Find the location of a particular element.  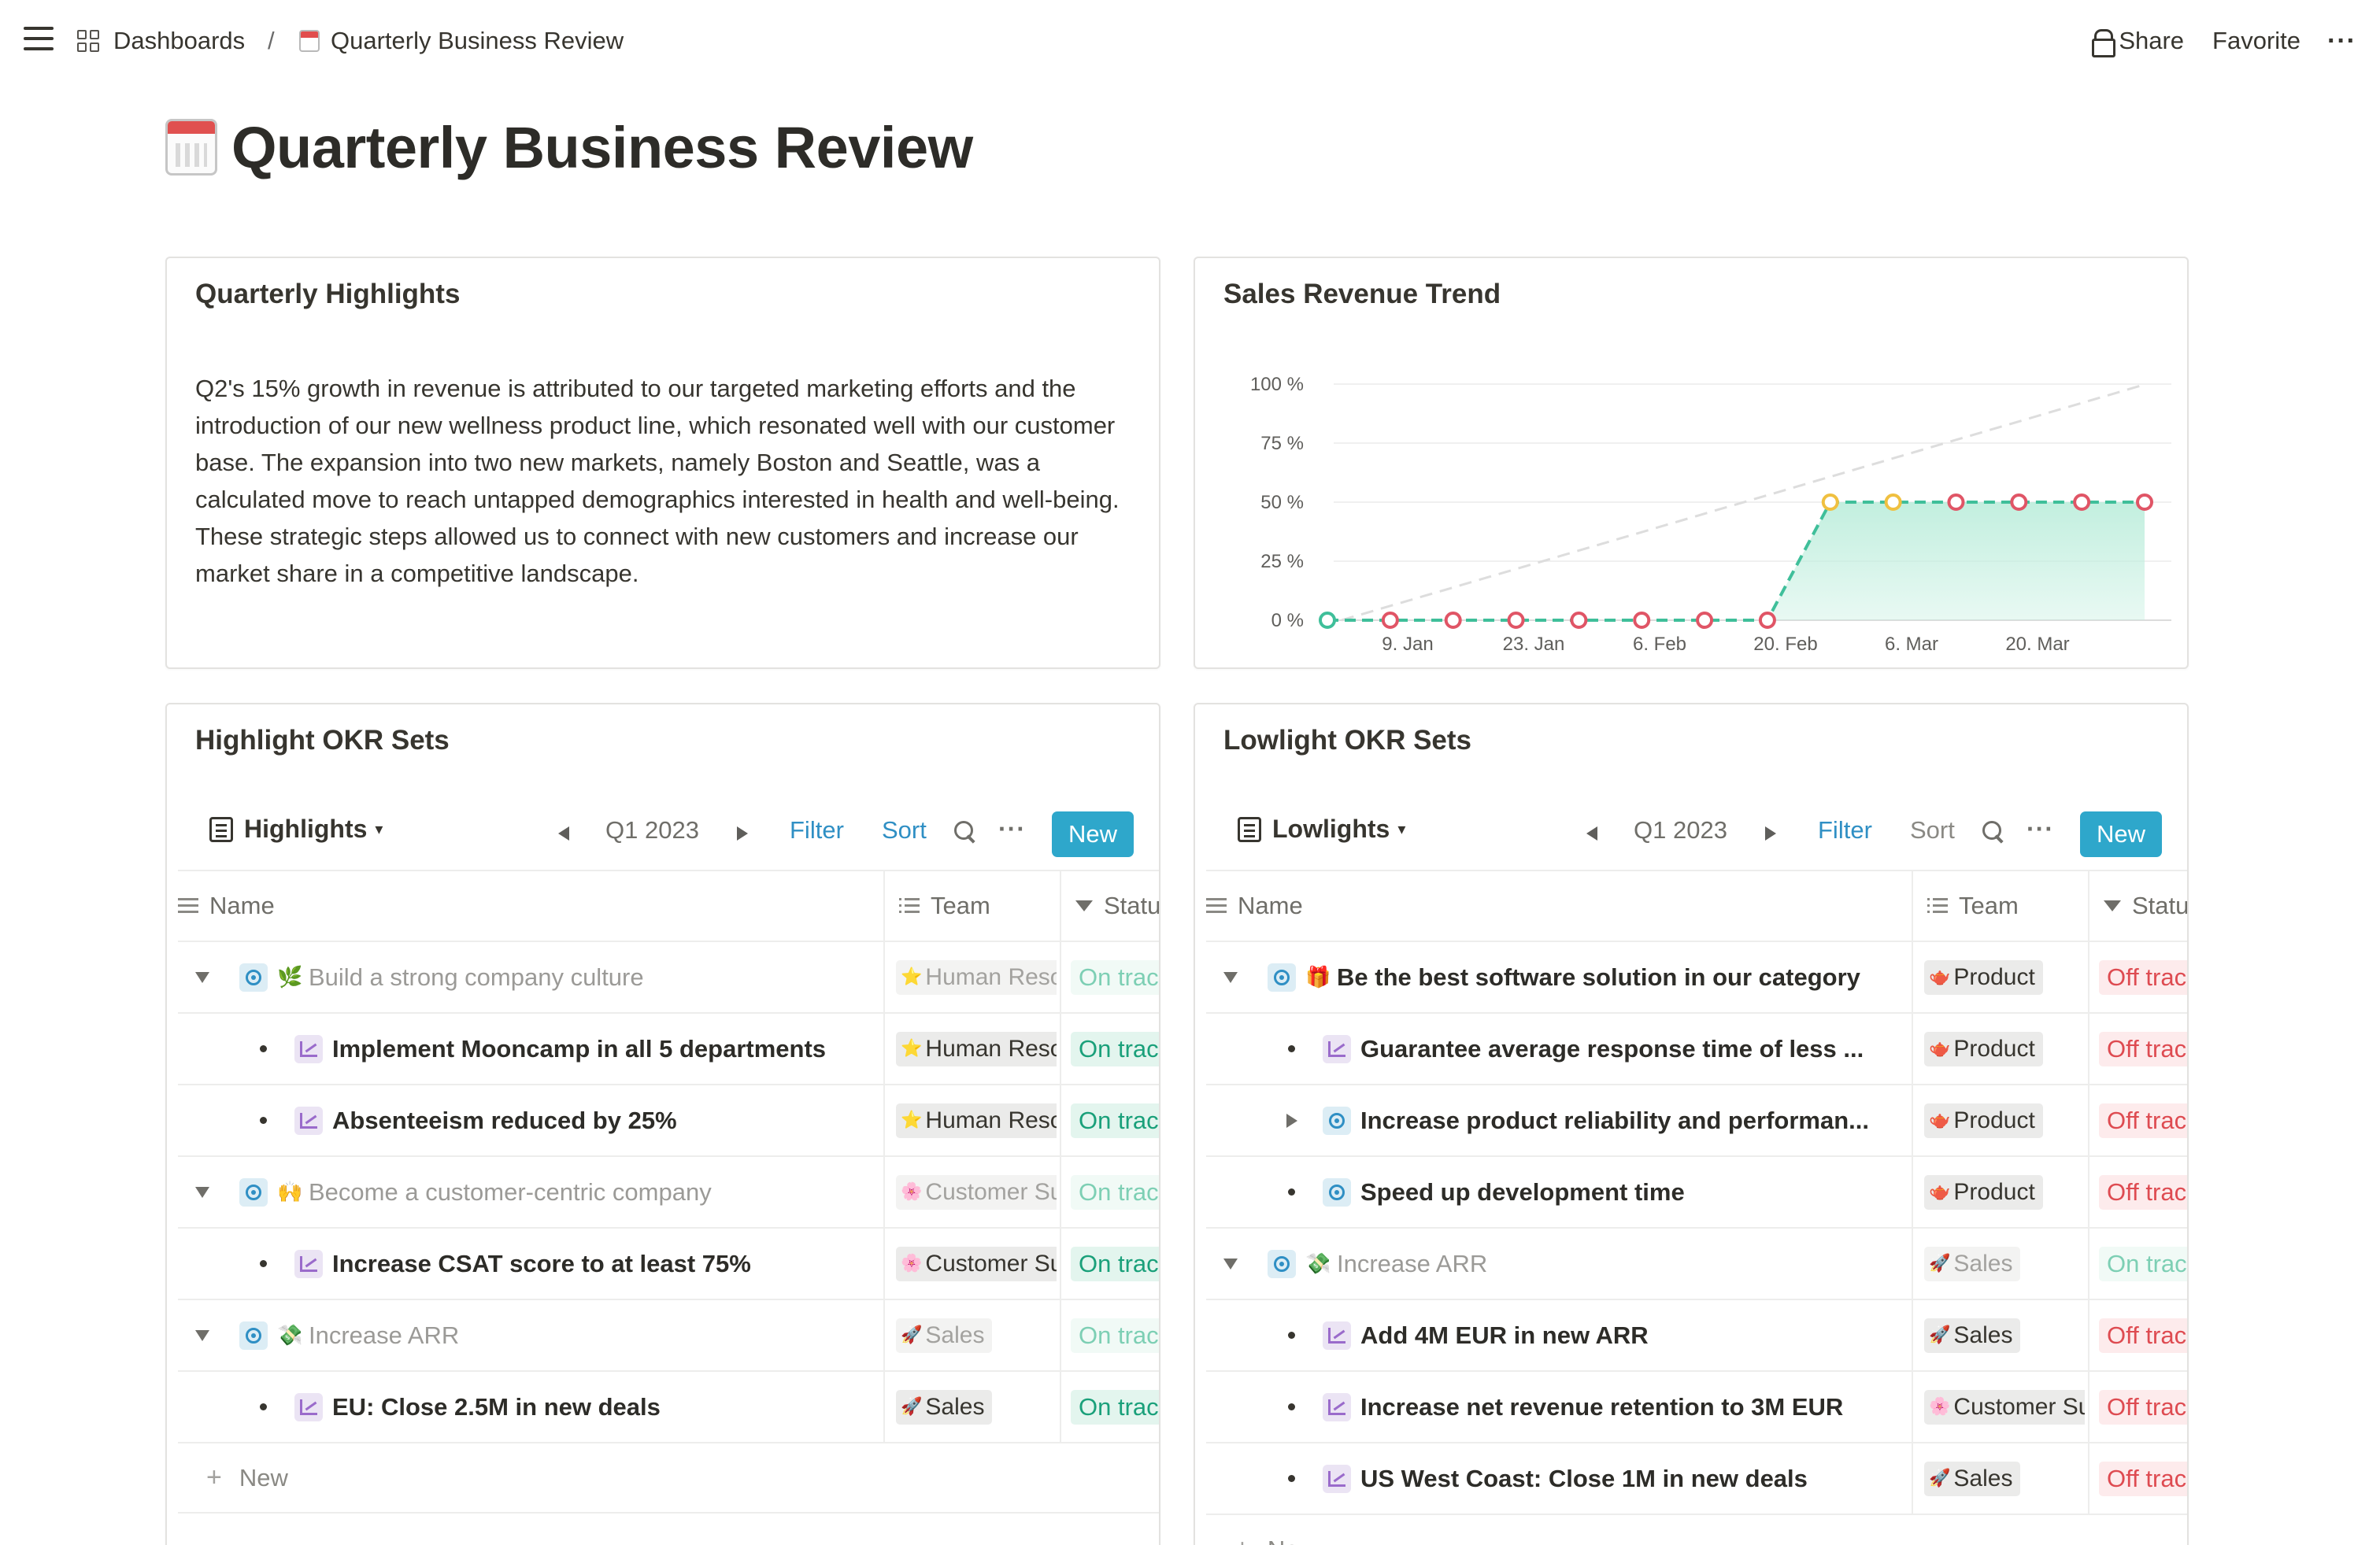

menu-icon is located at coordinates (38, 39).